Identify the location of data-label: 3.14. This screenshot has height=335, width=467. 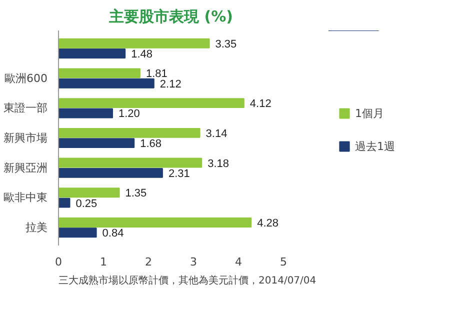
(217, 134).